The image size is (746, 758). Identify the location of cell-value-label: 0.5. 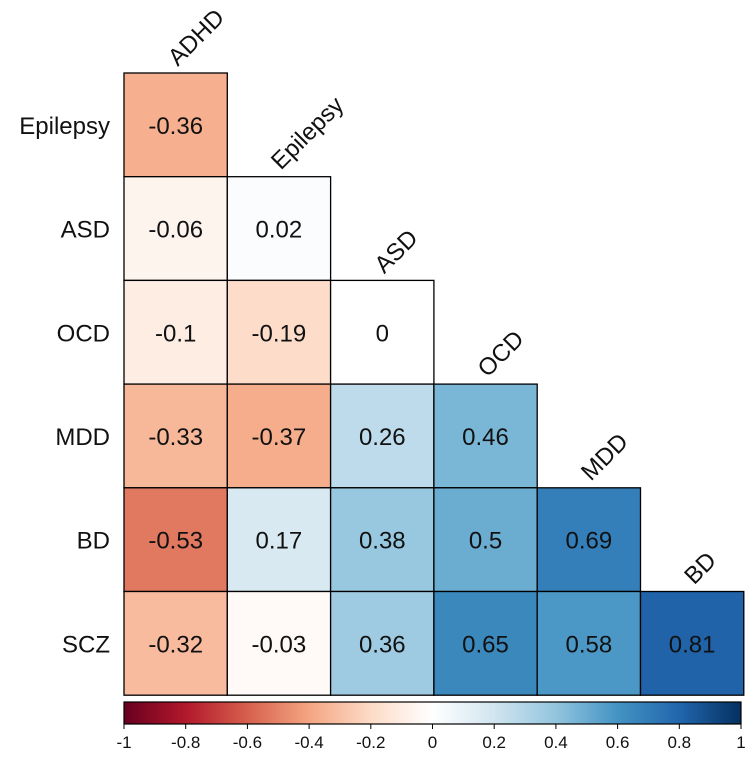
(485, 541).